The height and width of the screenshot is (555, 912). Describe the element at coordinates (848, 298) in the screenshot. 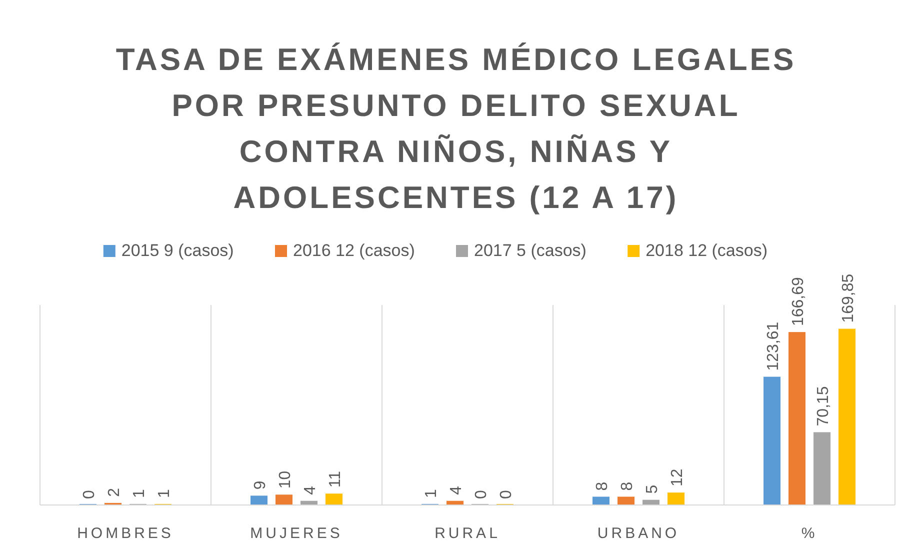

I see `data-label: 169,85` at that location.